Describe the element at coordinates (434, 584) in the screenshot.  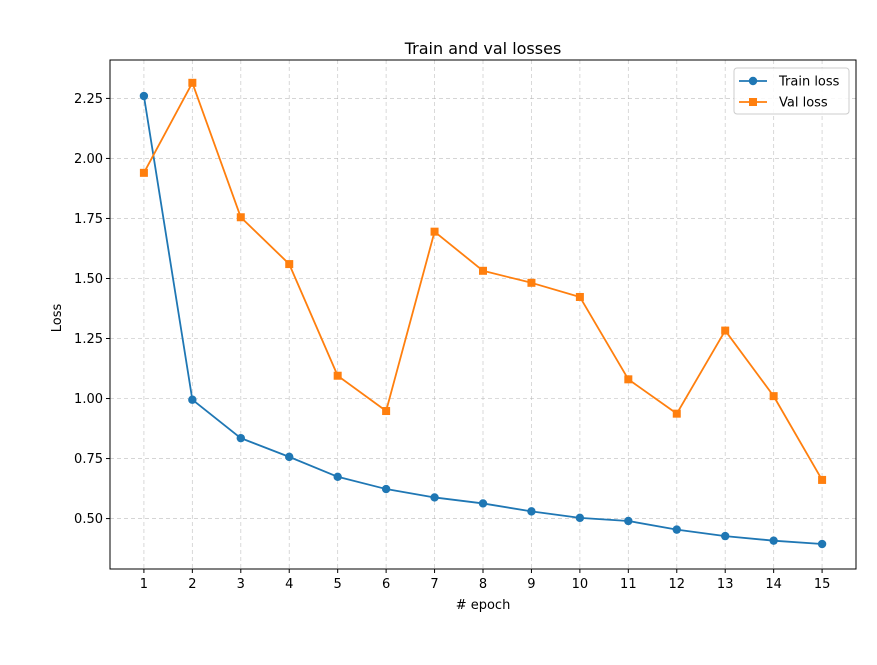
I see `x-tick-label: 7` at that location.